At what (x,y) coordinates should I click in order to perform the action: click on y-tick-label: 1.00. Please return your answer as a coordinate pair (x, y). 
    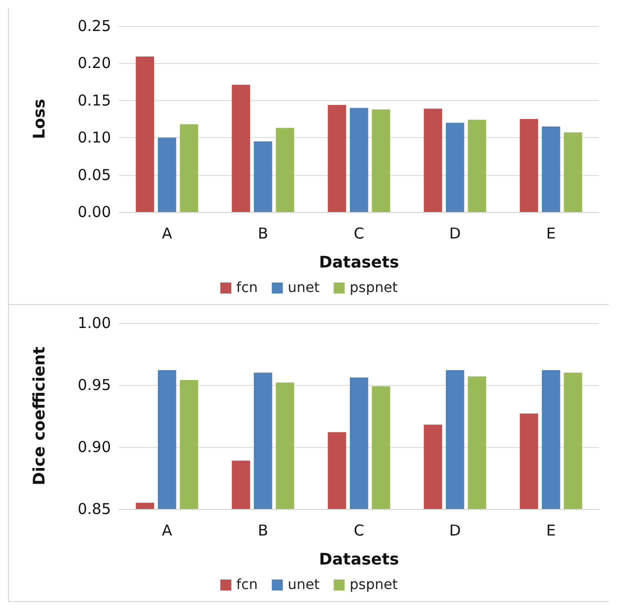
    Looking at the image, I should click on (94, 323).